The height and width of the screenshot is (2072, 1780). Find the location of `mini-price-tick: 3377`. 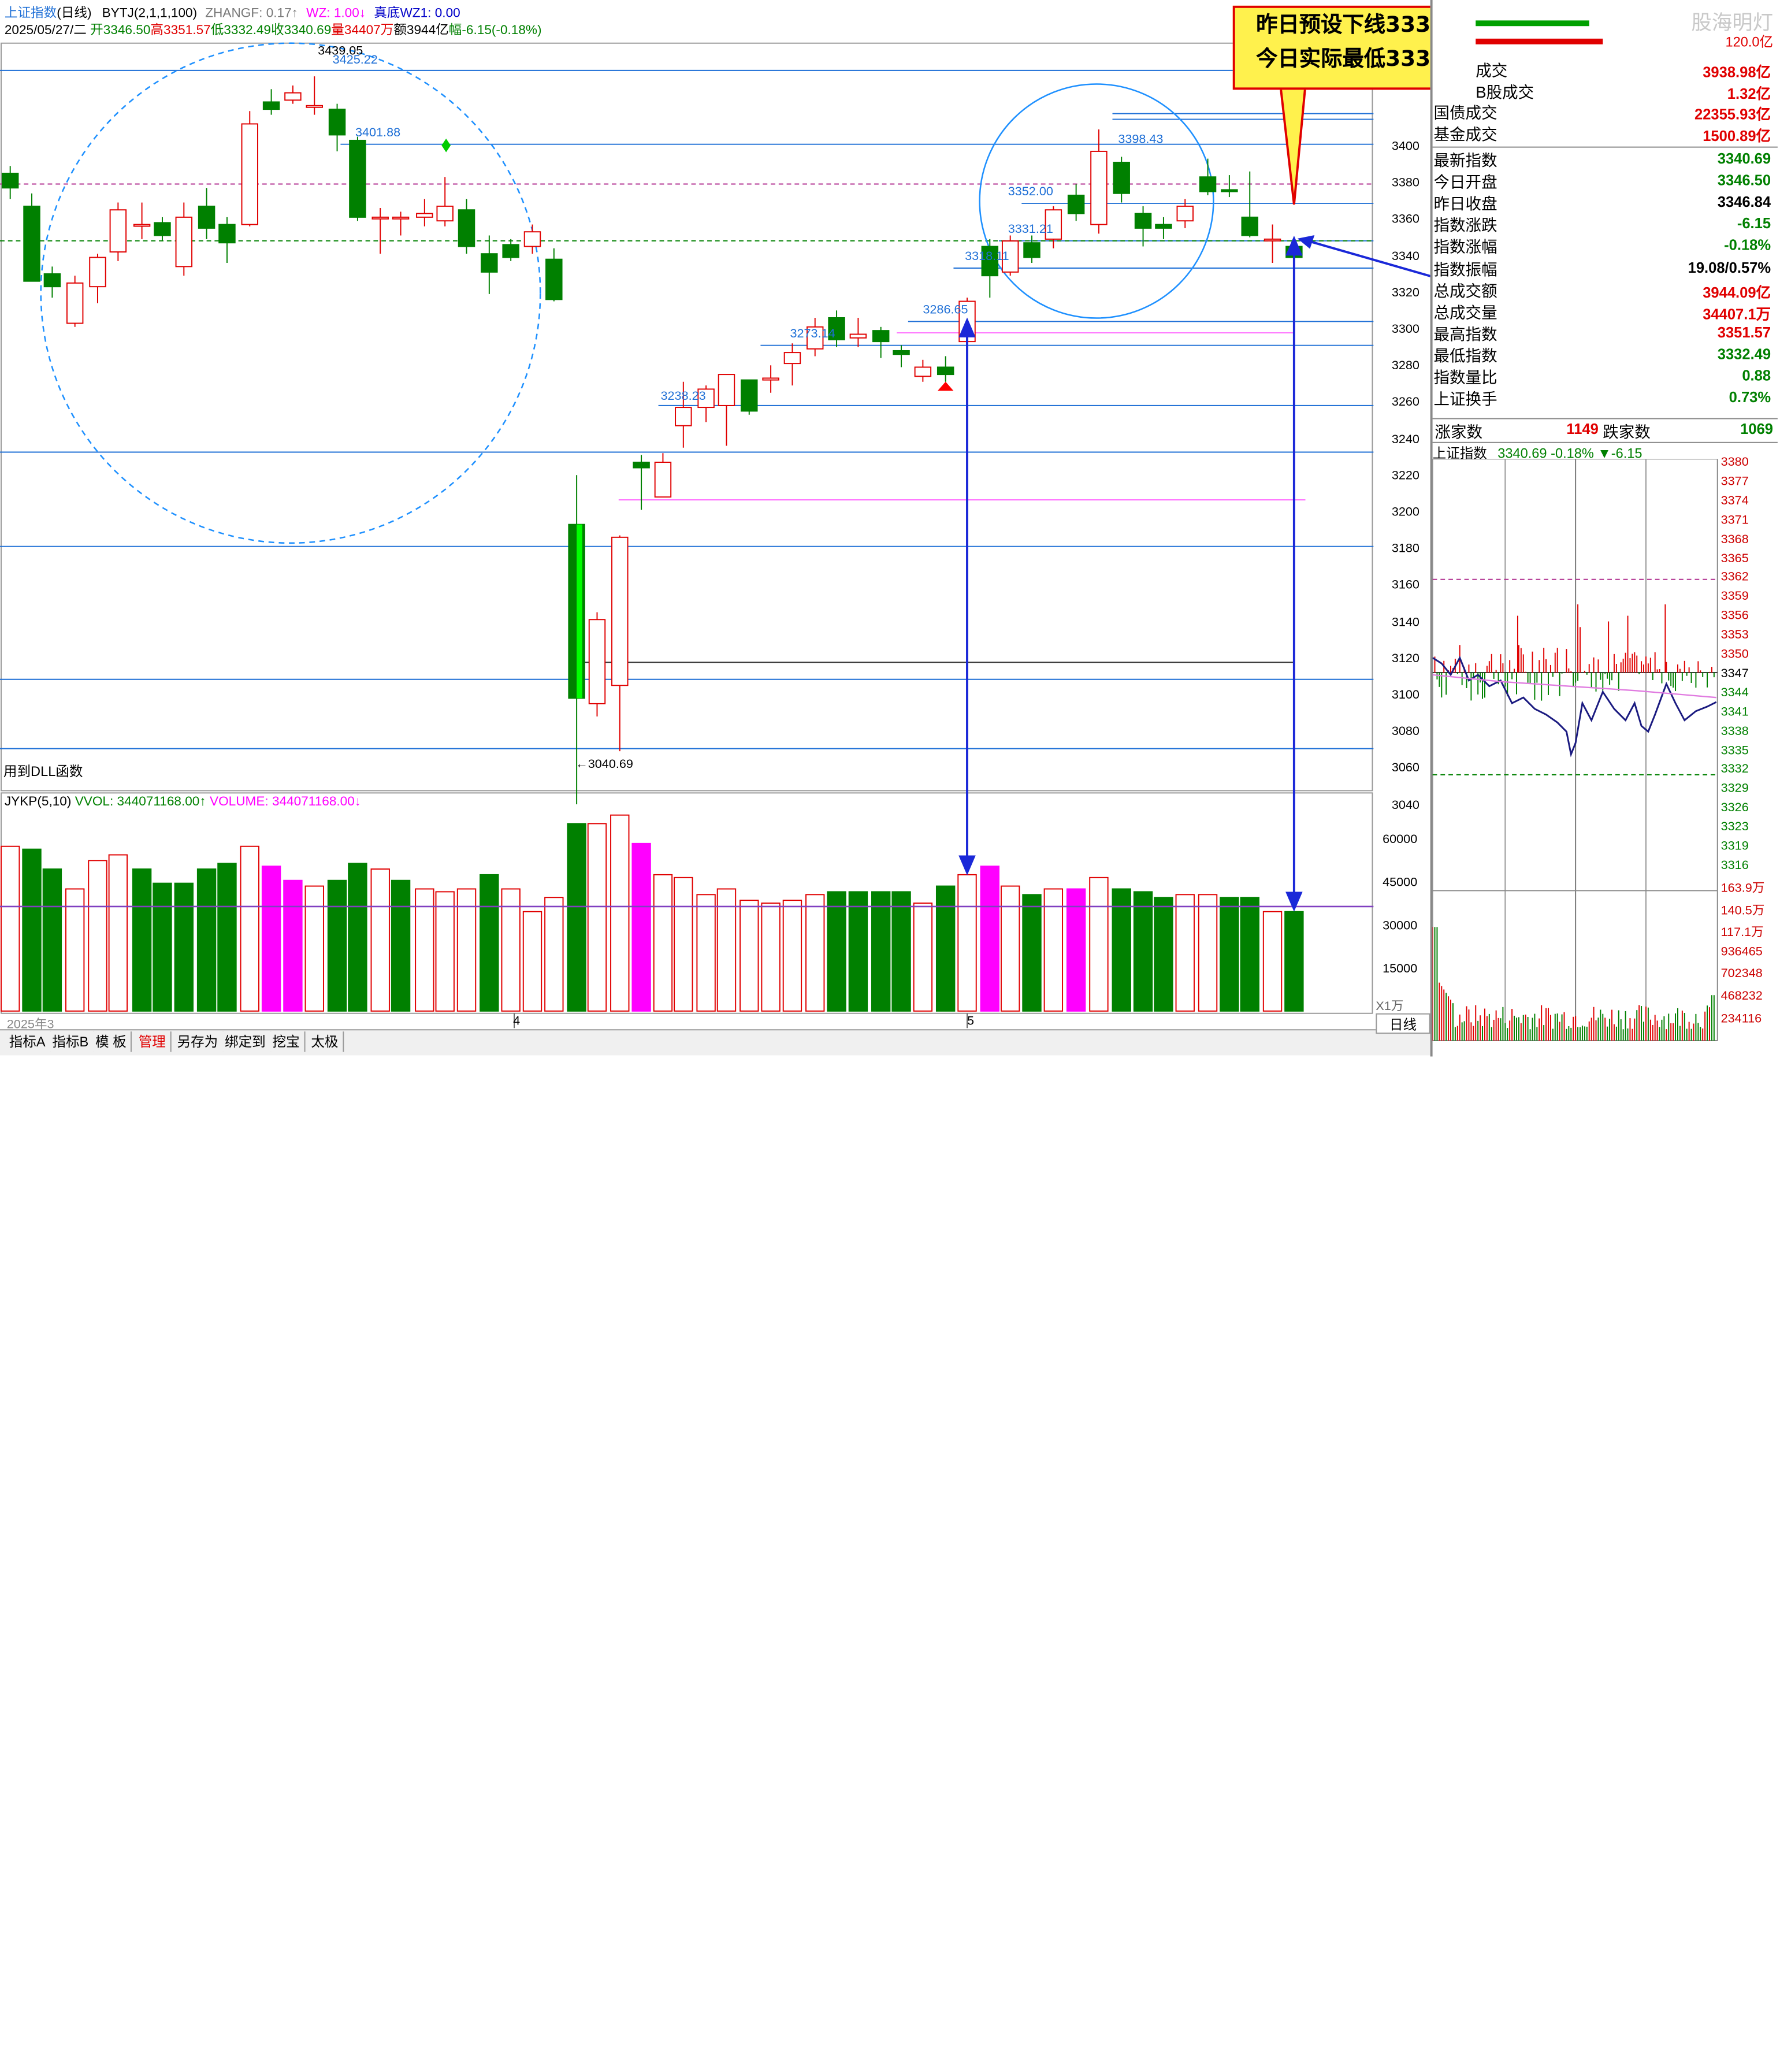

mini-price-tick: 3377 is located at coordinates (1735, 481).